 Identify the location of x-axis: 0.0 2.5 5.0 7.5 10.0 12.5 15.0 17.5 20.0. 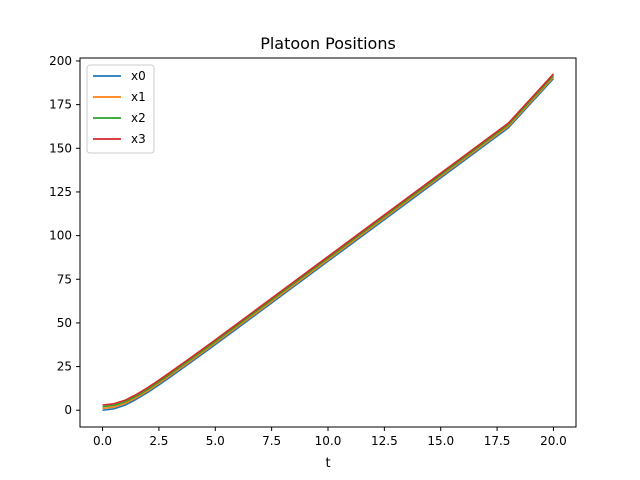
(330, 437).